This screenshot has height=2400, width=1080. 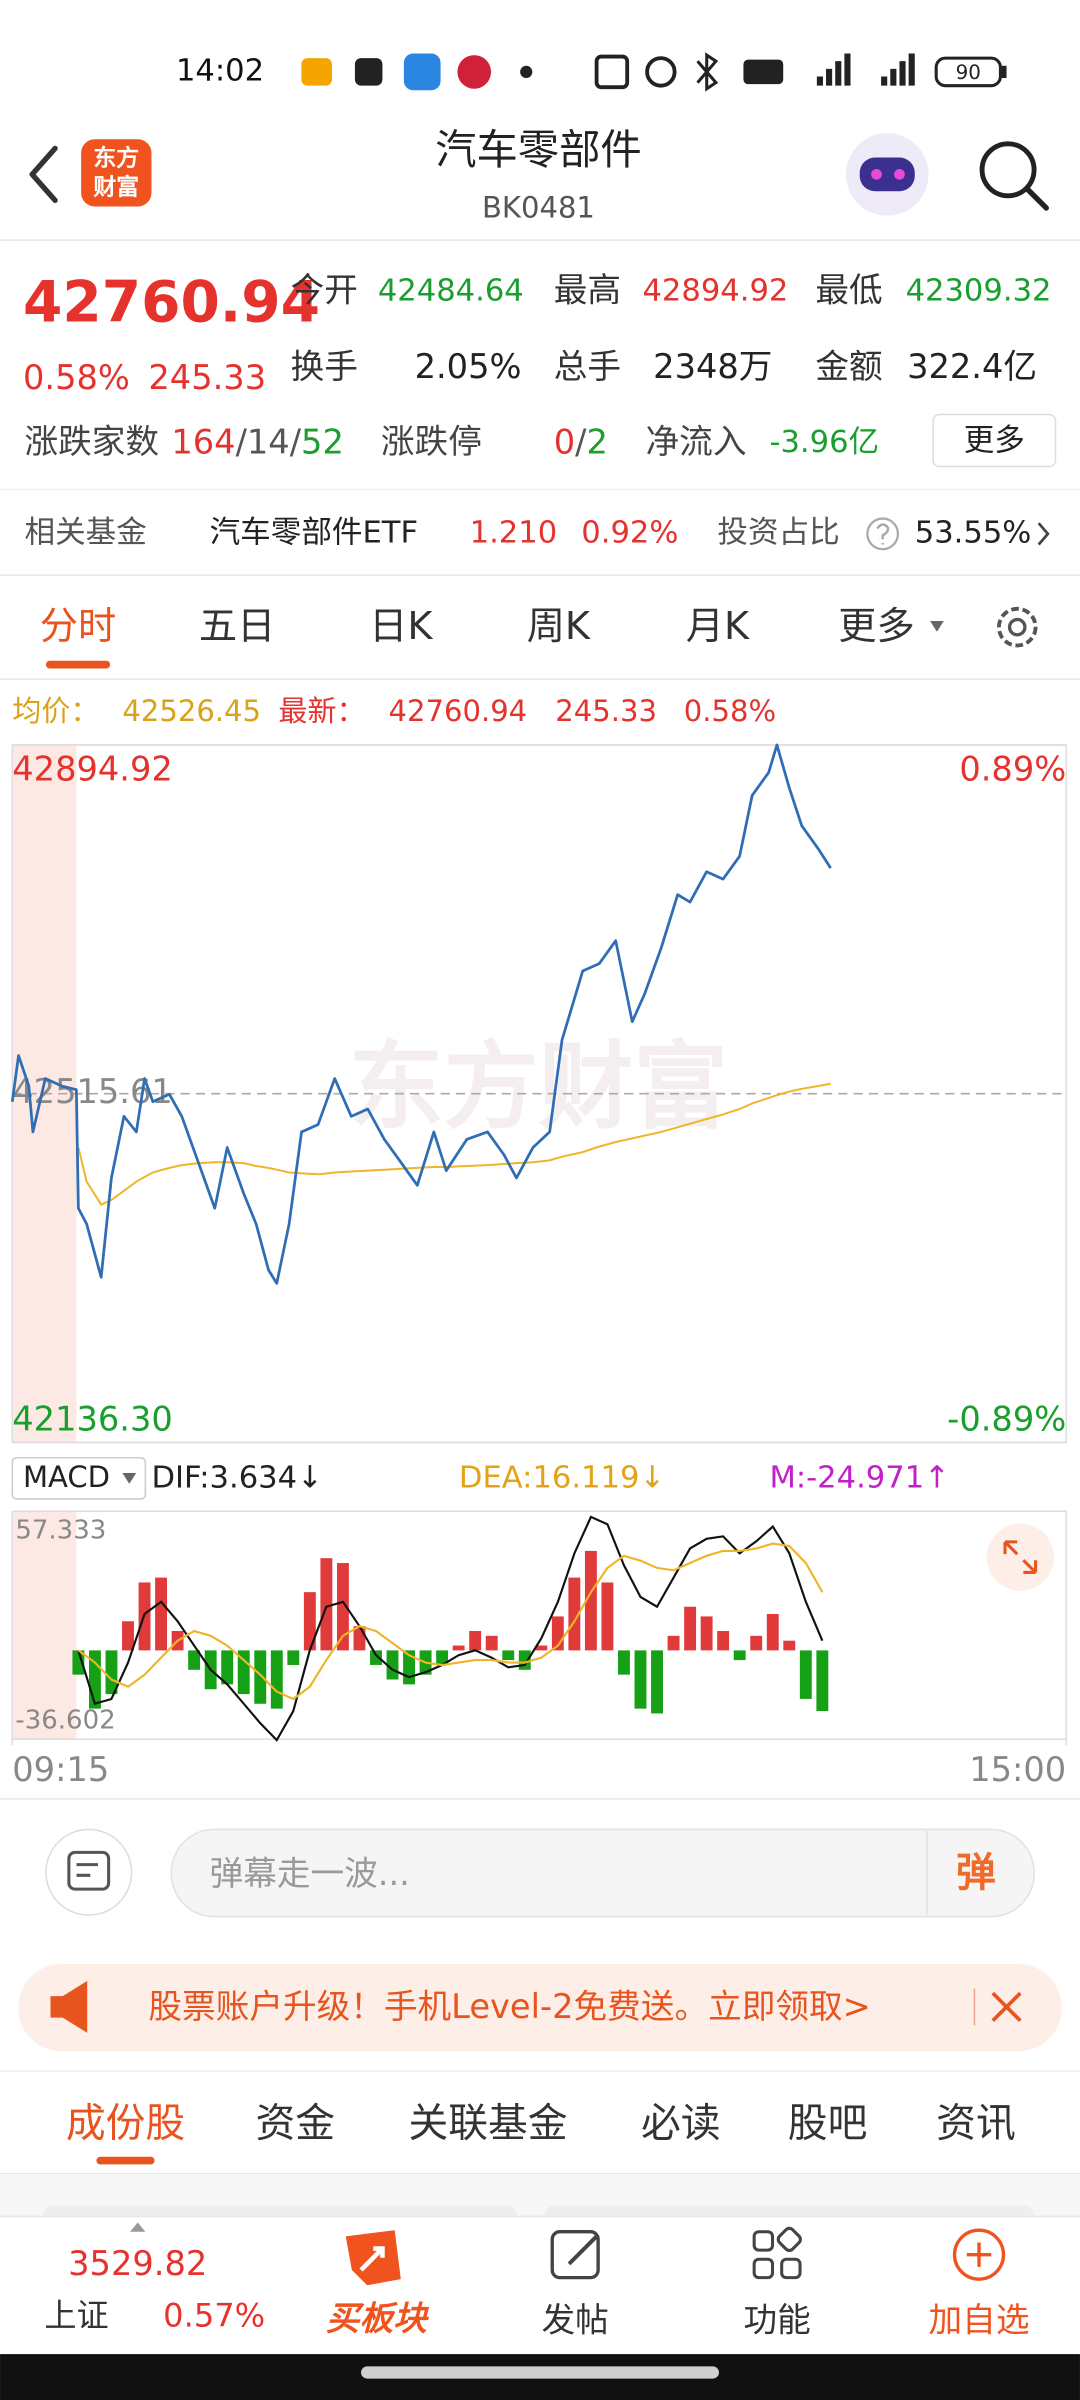 I want to click on tab: 更多, so click(x=876, y=627).